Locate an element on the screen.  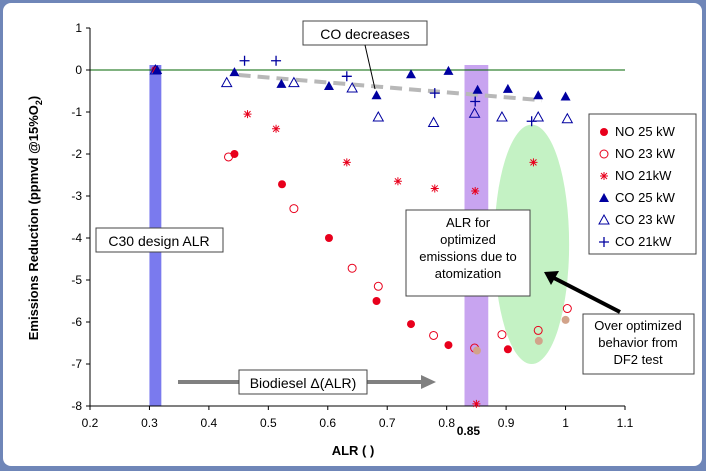
y-tick-label: -8 is located at coordinates (76, 406).